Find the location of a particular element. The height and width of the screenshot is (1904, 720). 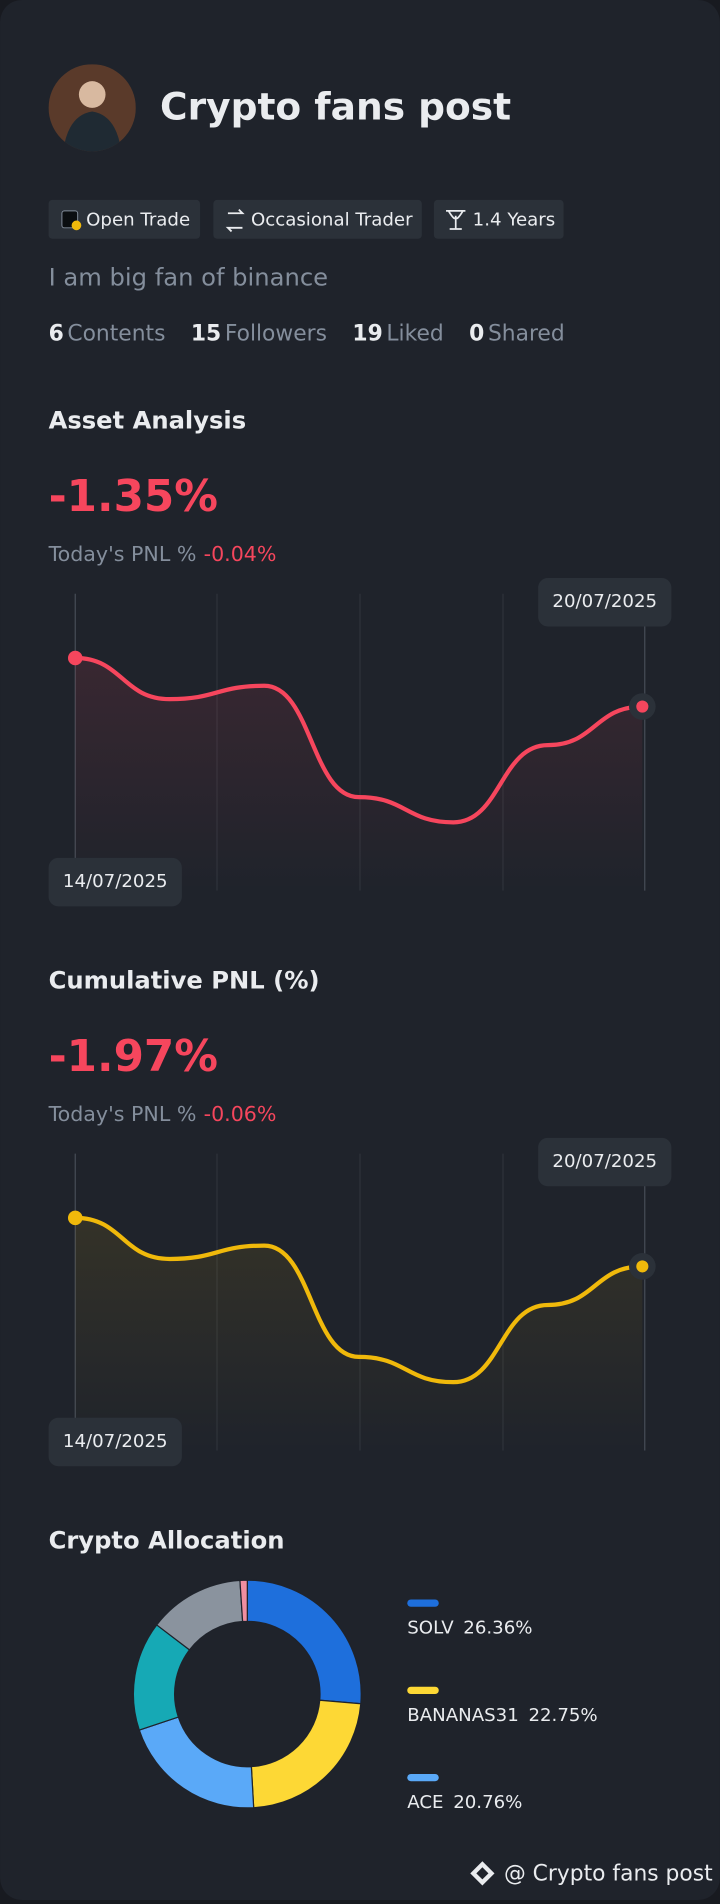

section-title: Asset Analysis is located at coordinates (148, 421).